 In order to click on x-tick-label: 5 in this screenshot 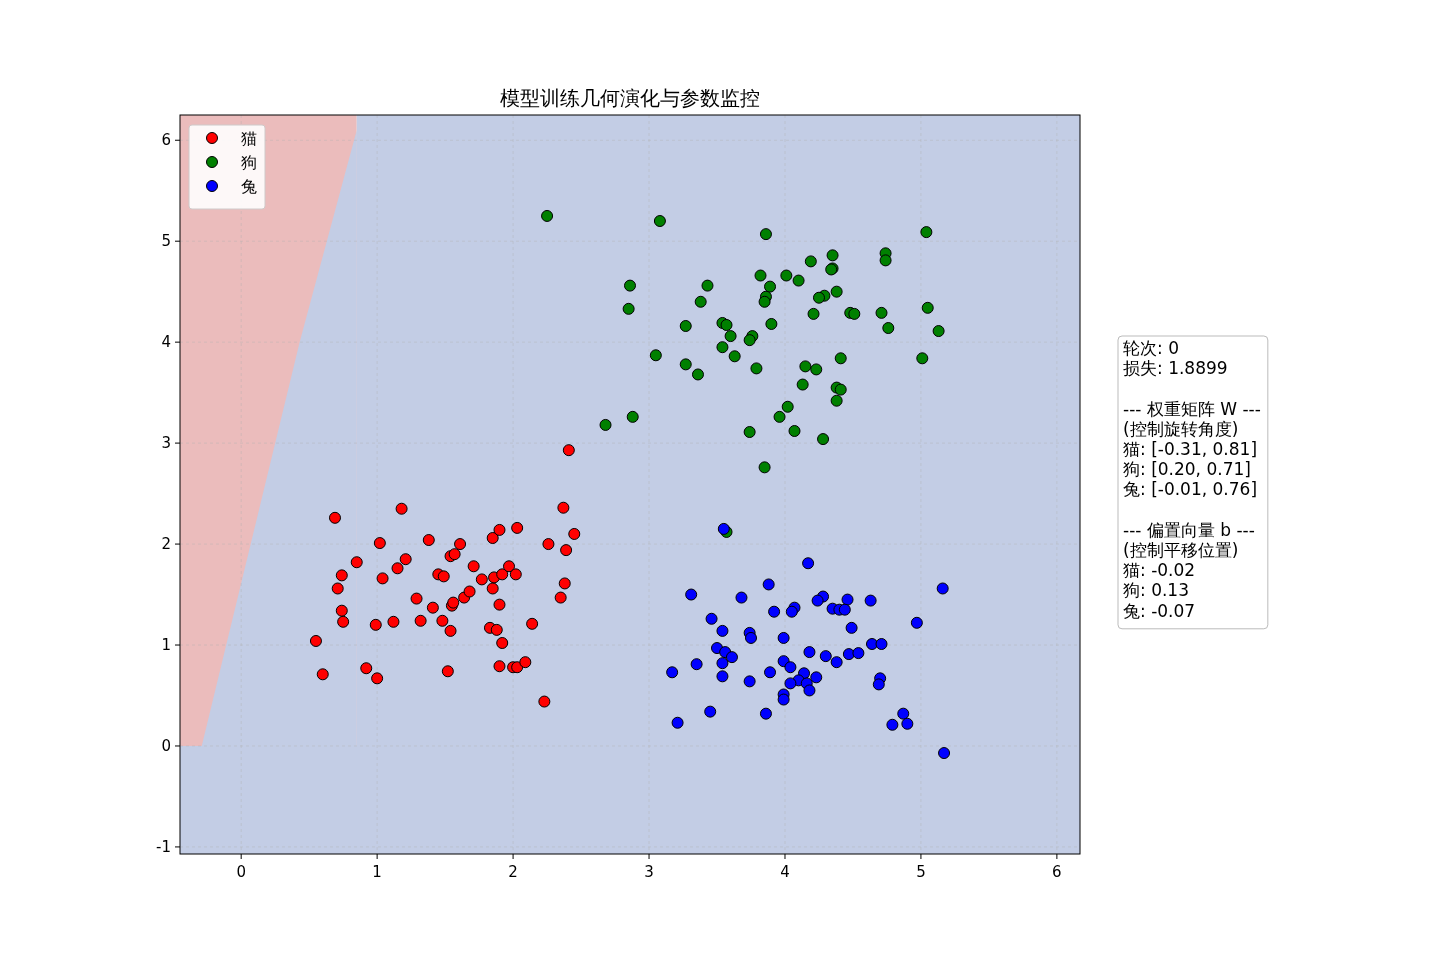, I will do `click(921, 872)`.